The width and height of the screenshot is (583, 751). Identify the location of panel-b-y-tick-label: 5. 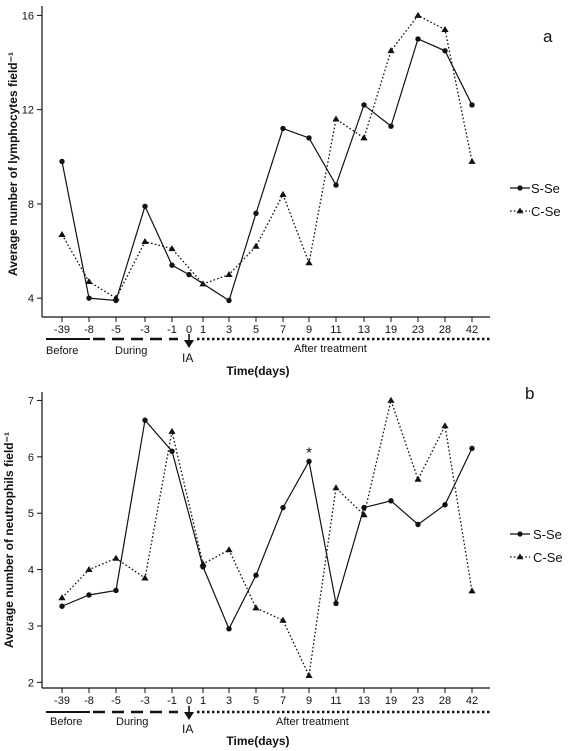
(31, 514).